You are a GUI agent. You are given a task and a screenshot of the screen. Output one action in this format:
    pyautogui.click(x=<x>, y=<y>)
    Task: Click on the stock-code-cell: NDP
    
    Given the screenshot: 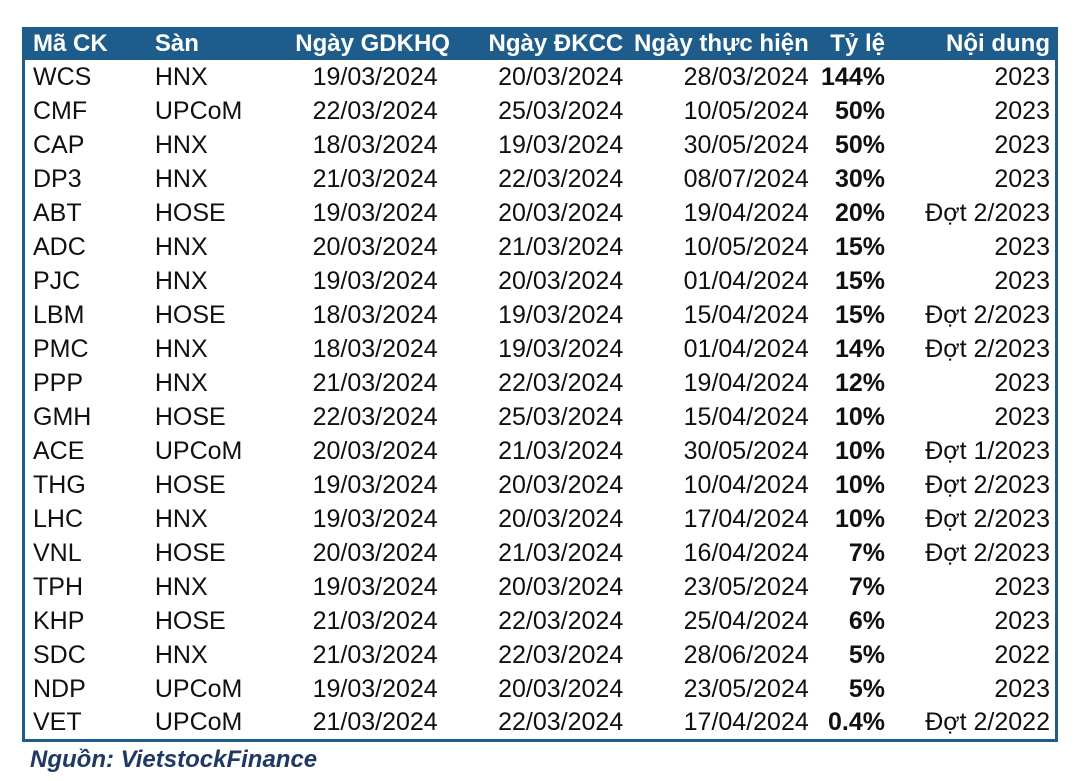 What is the action you would take?
    pyautogui.click(x=86, y=689)
    